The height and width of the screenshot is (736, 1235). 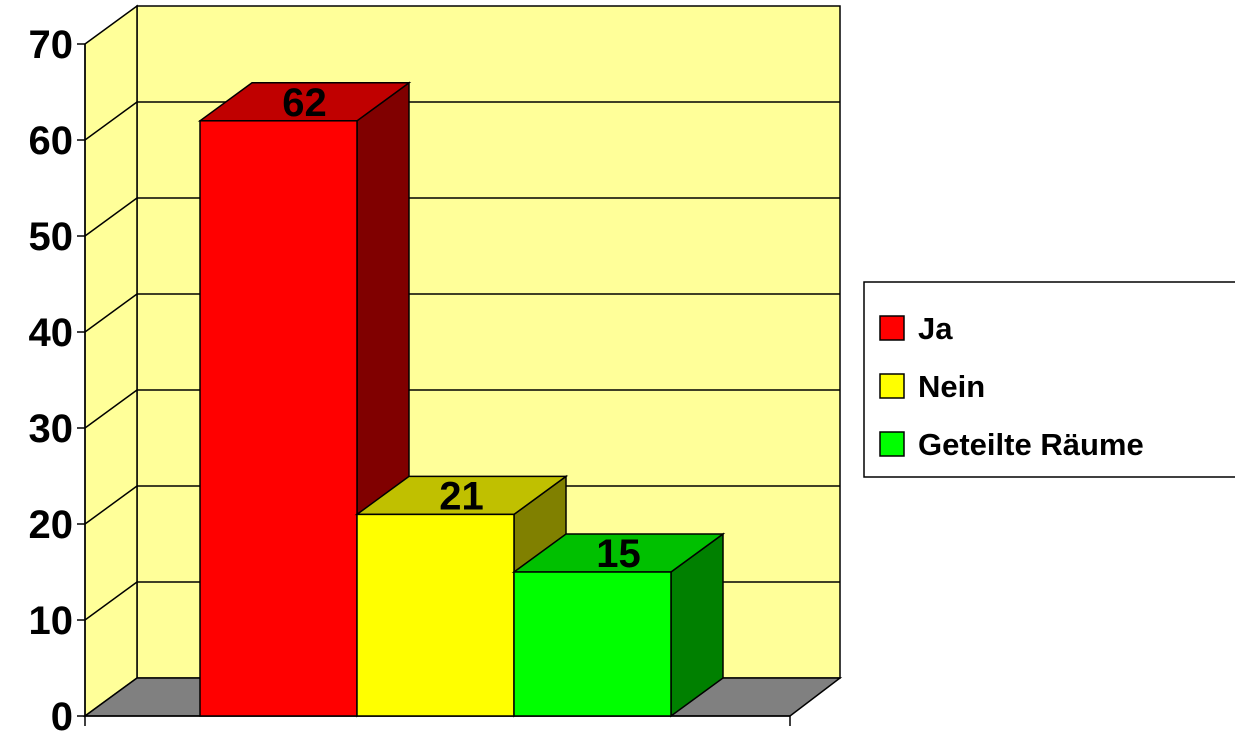 I want to click on y-tick-label: 60, so click(x=51, y=141).